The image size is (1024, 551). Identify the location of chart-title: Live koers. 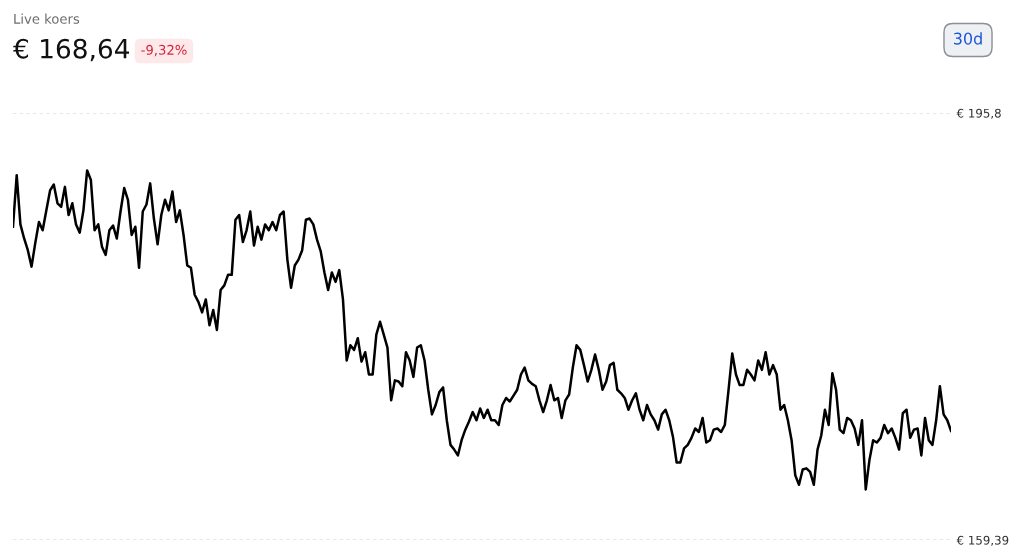
(47, 18).